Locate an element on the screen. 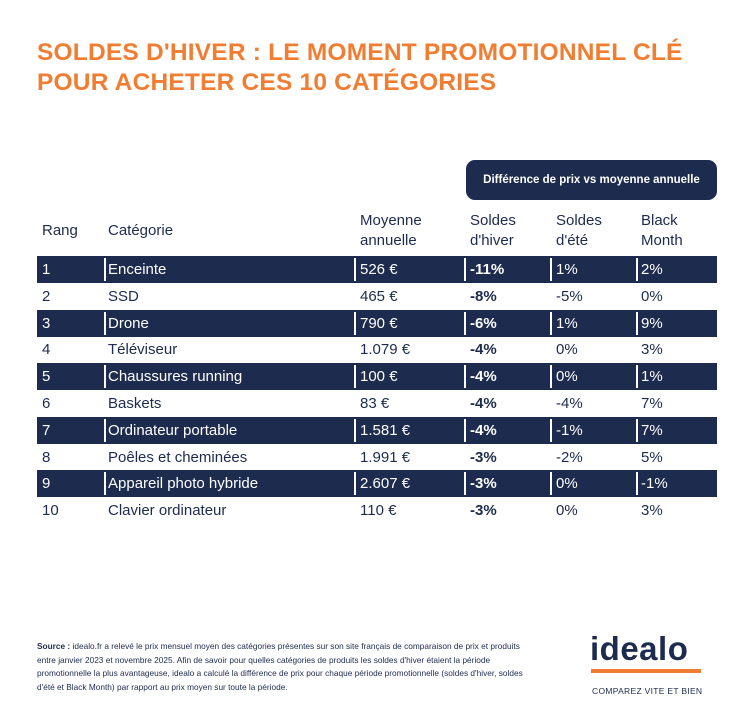 This screenshot has height=723, width=753. column-header-line: Black is located at coordinates (659, 220).